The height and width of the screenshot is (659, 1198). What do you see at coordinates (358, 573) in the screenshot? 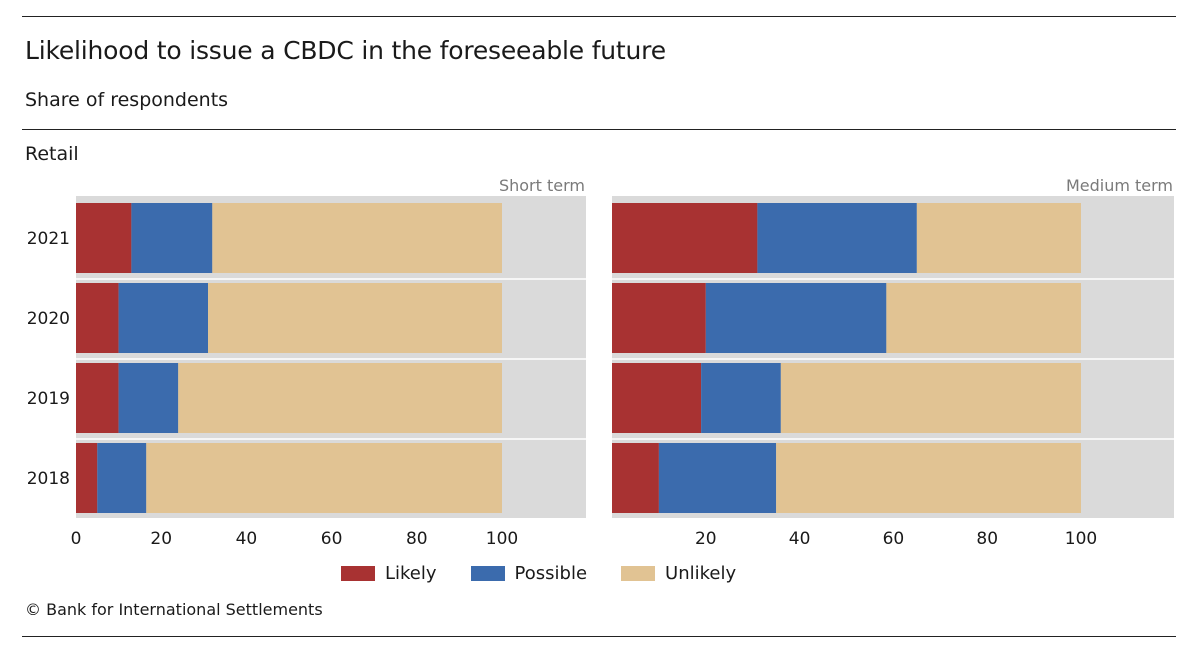
I see `legend-swatch-likely` at bounding box center [358, 573].